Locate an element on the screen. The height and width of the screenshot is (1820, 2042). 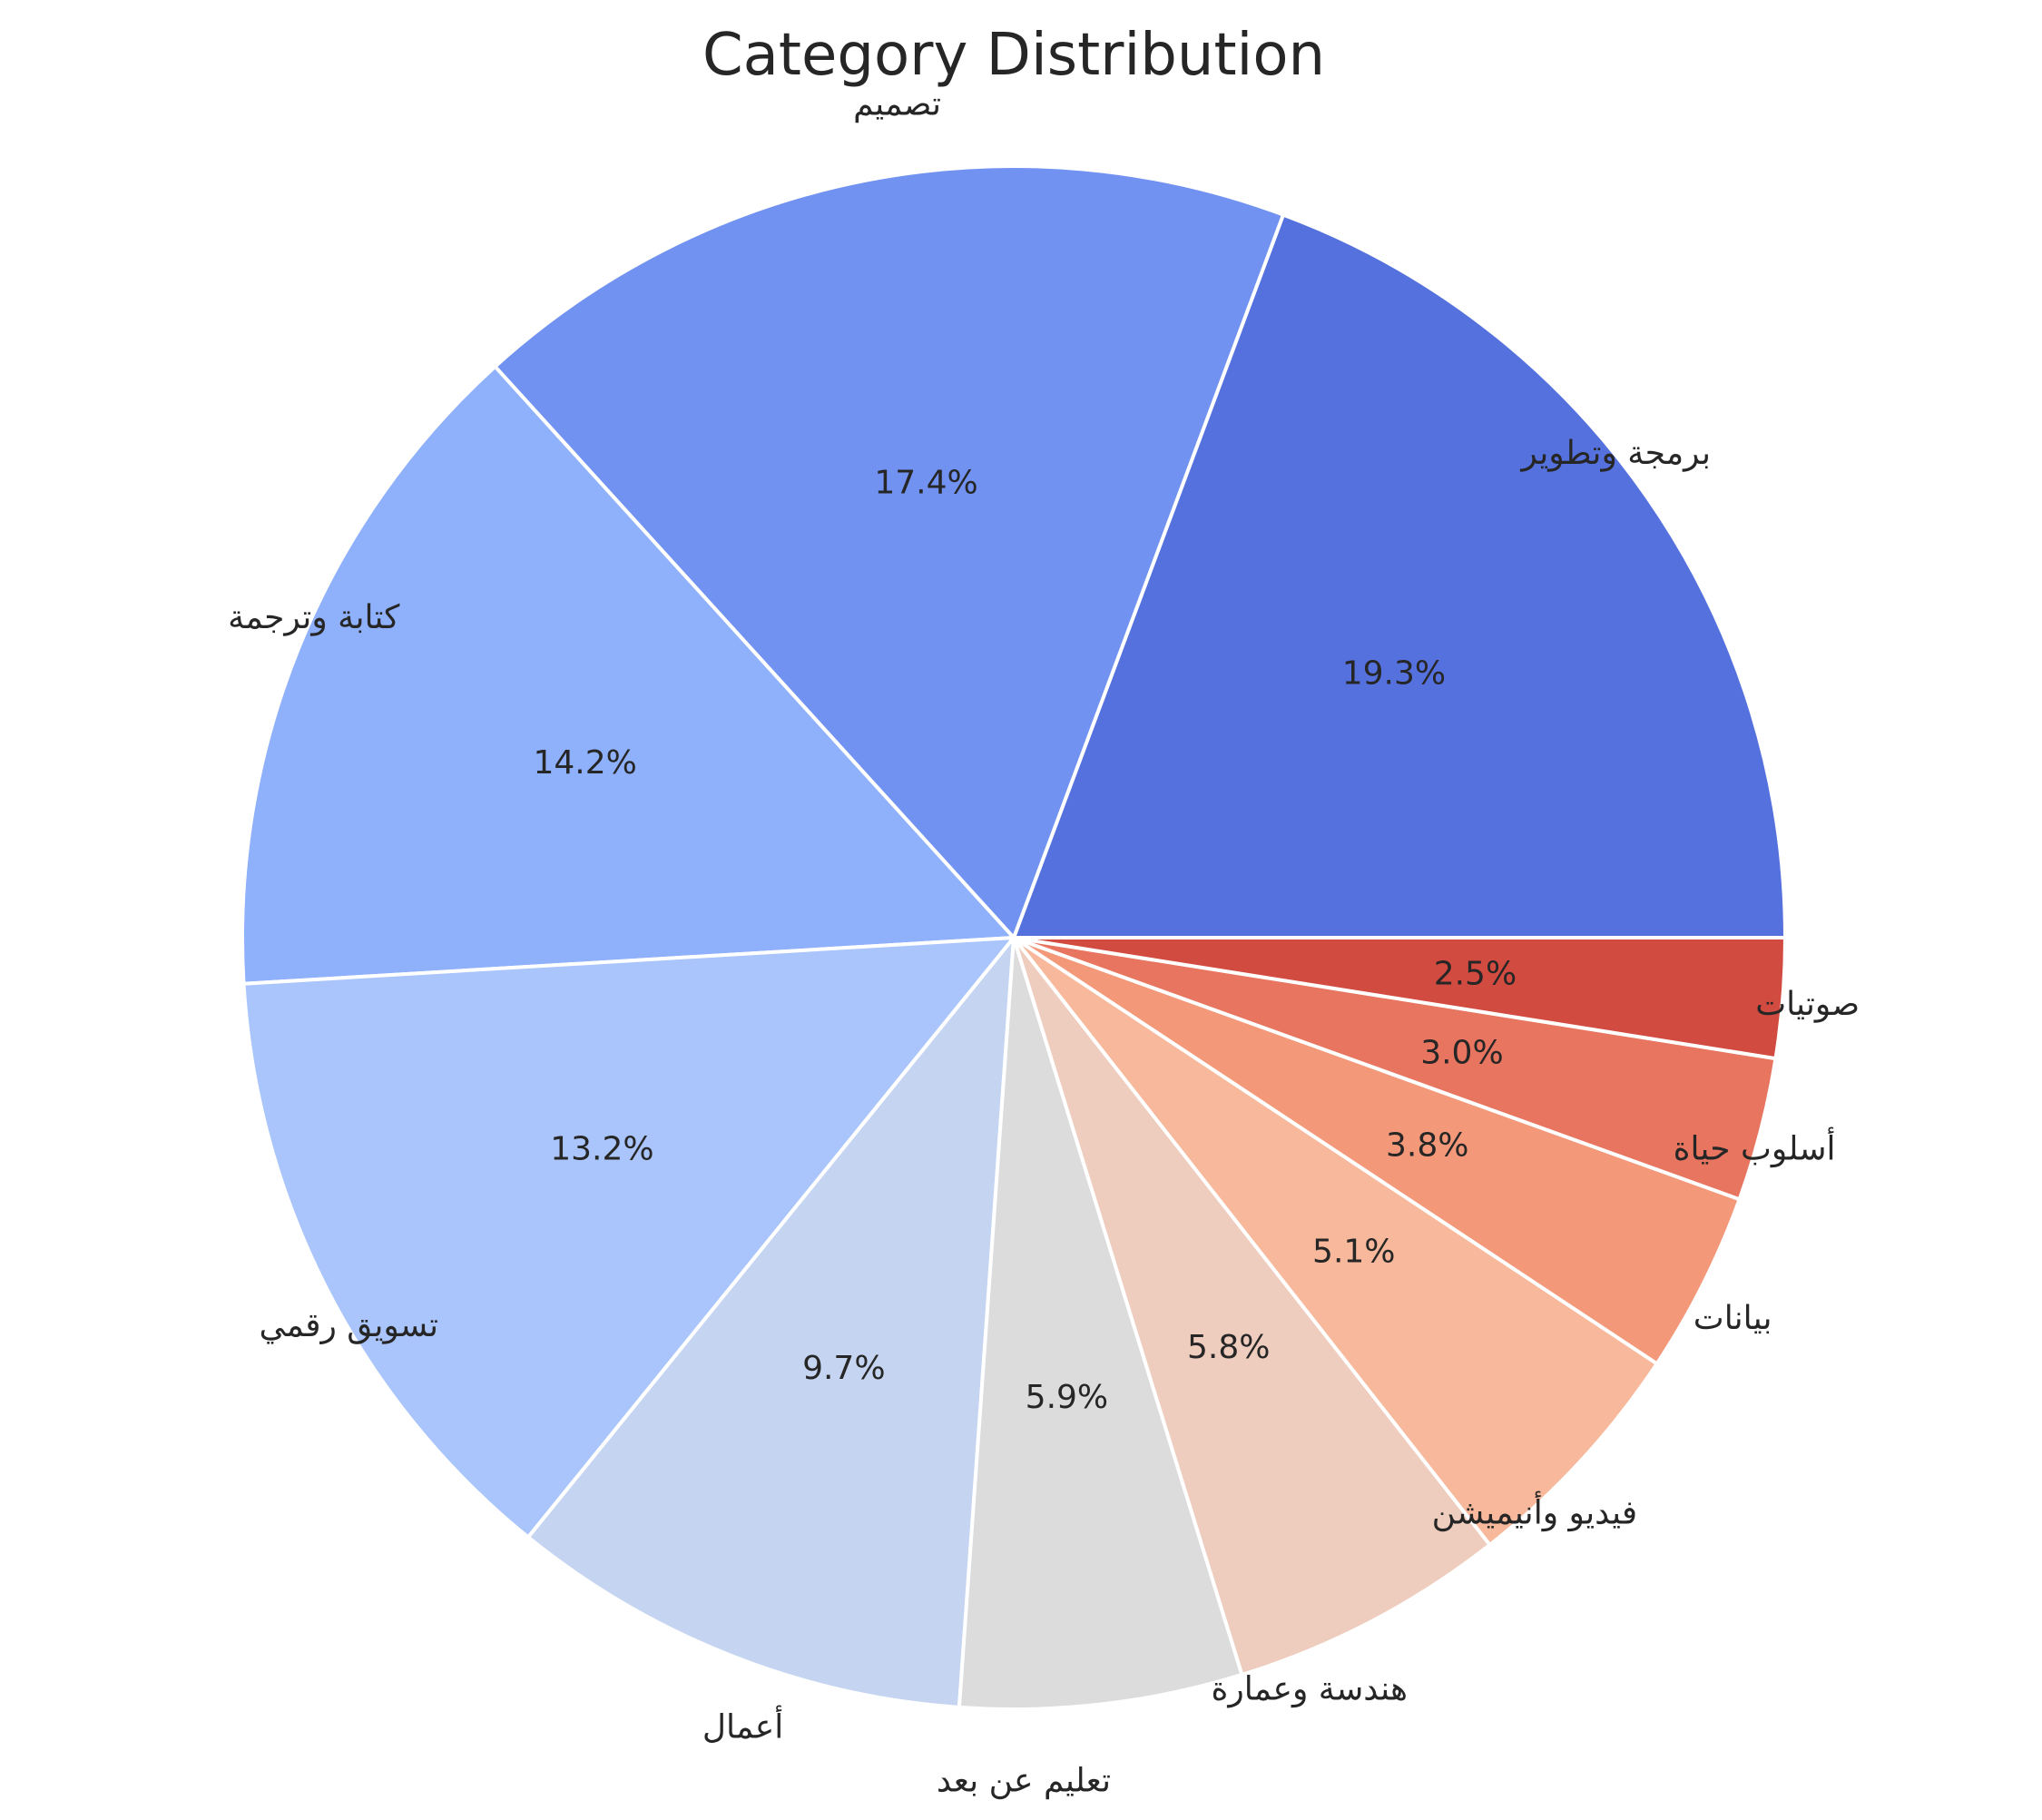
chart-title: Category Distribution is located at coordinates (1013, 55).